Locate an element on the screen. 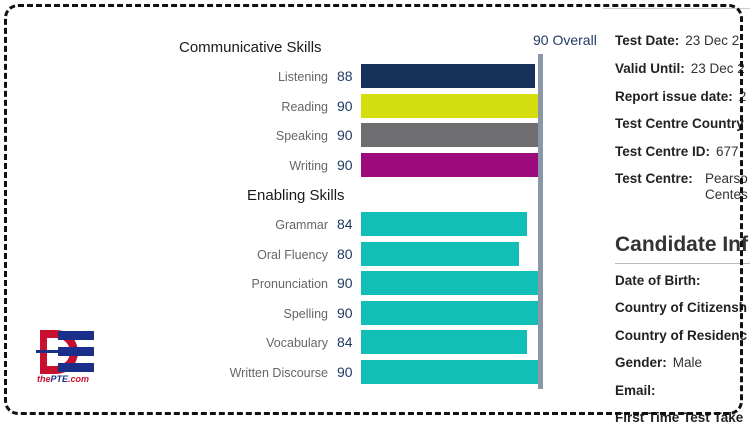 The height and width of the screenshot is (422, 750). gender: Gender: Male is located at coordinates (659, 362).